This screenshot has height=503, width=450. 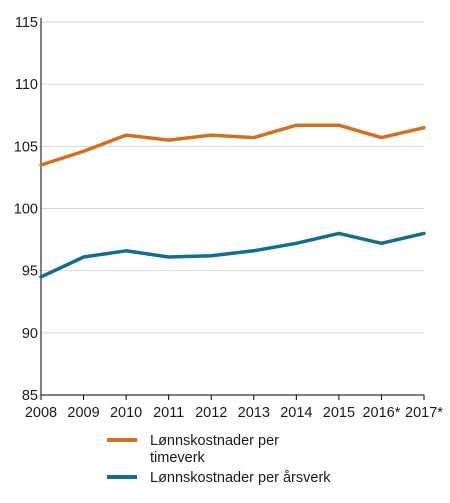 What do you see at coordinates (214, 441) in the screenshot?
I see `legend-label: Lønnskostnader per` at bounding box center [214, 441].